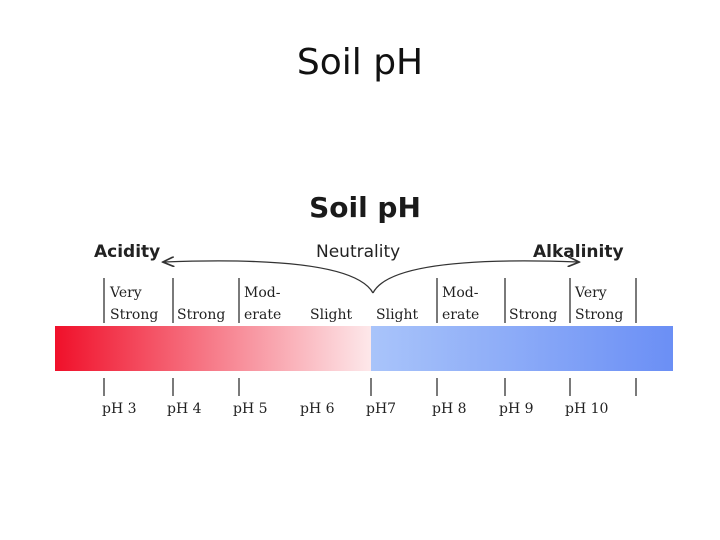 The height and width of the screenshot is (540, 720). Describe the element at coordinates (522, 348) in the screenshot. I see `alkalinity-gradient-bar` at that location.